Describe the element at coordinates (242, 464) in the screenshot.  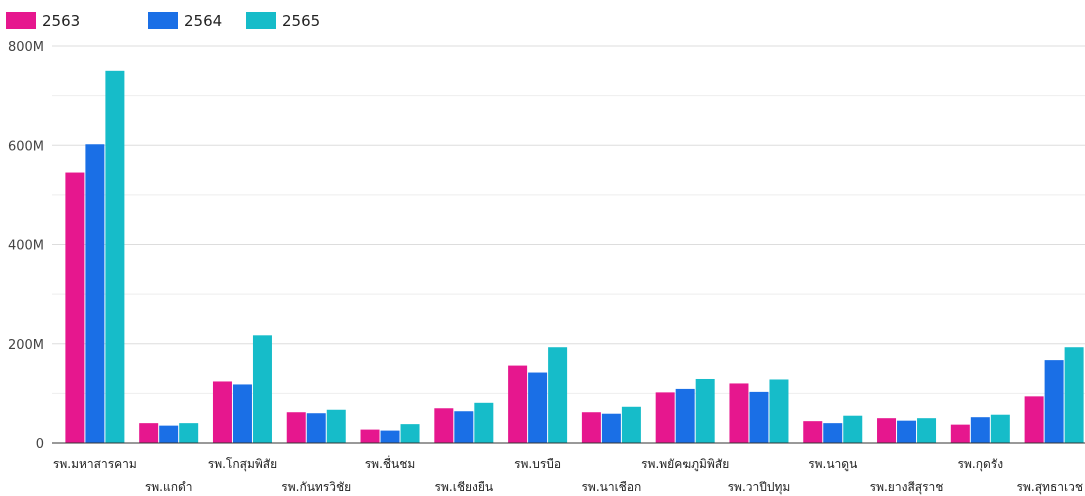
I see `x-category-label: รพ.โกสุมพิสัย` at that location.